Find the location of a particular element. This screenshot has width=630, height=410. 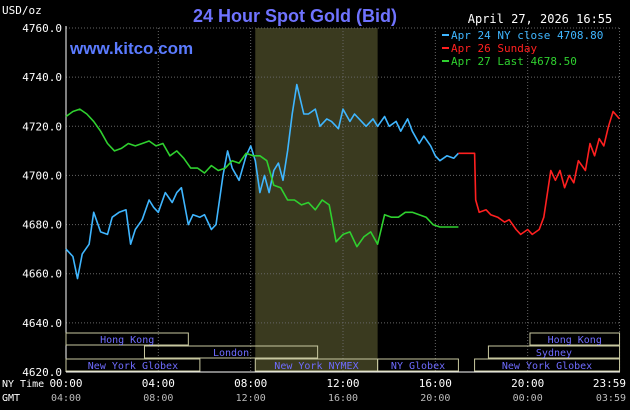

y-tick-label: 4620.0 is located at coordinates (42, 372).